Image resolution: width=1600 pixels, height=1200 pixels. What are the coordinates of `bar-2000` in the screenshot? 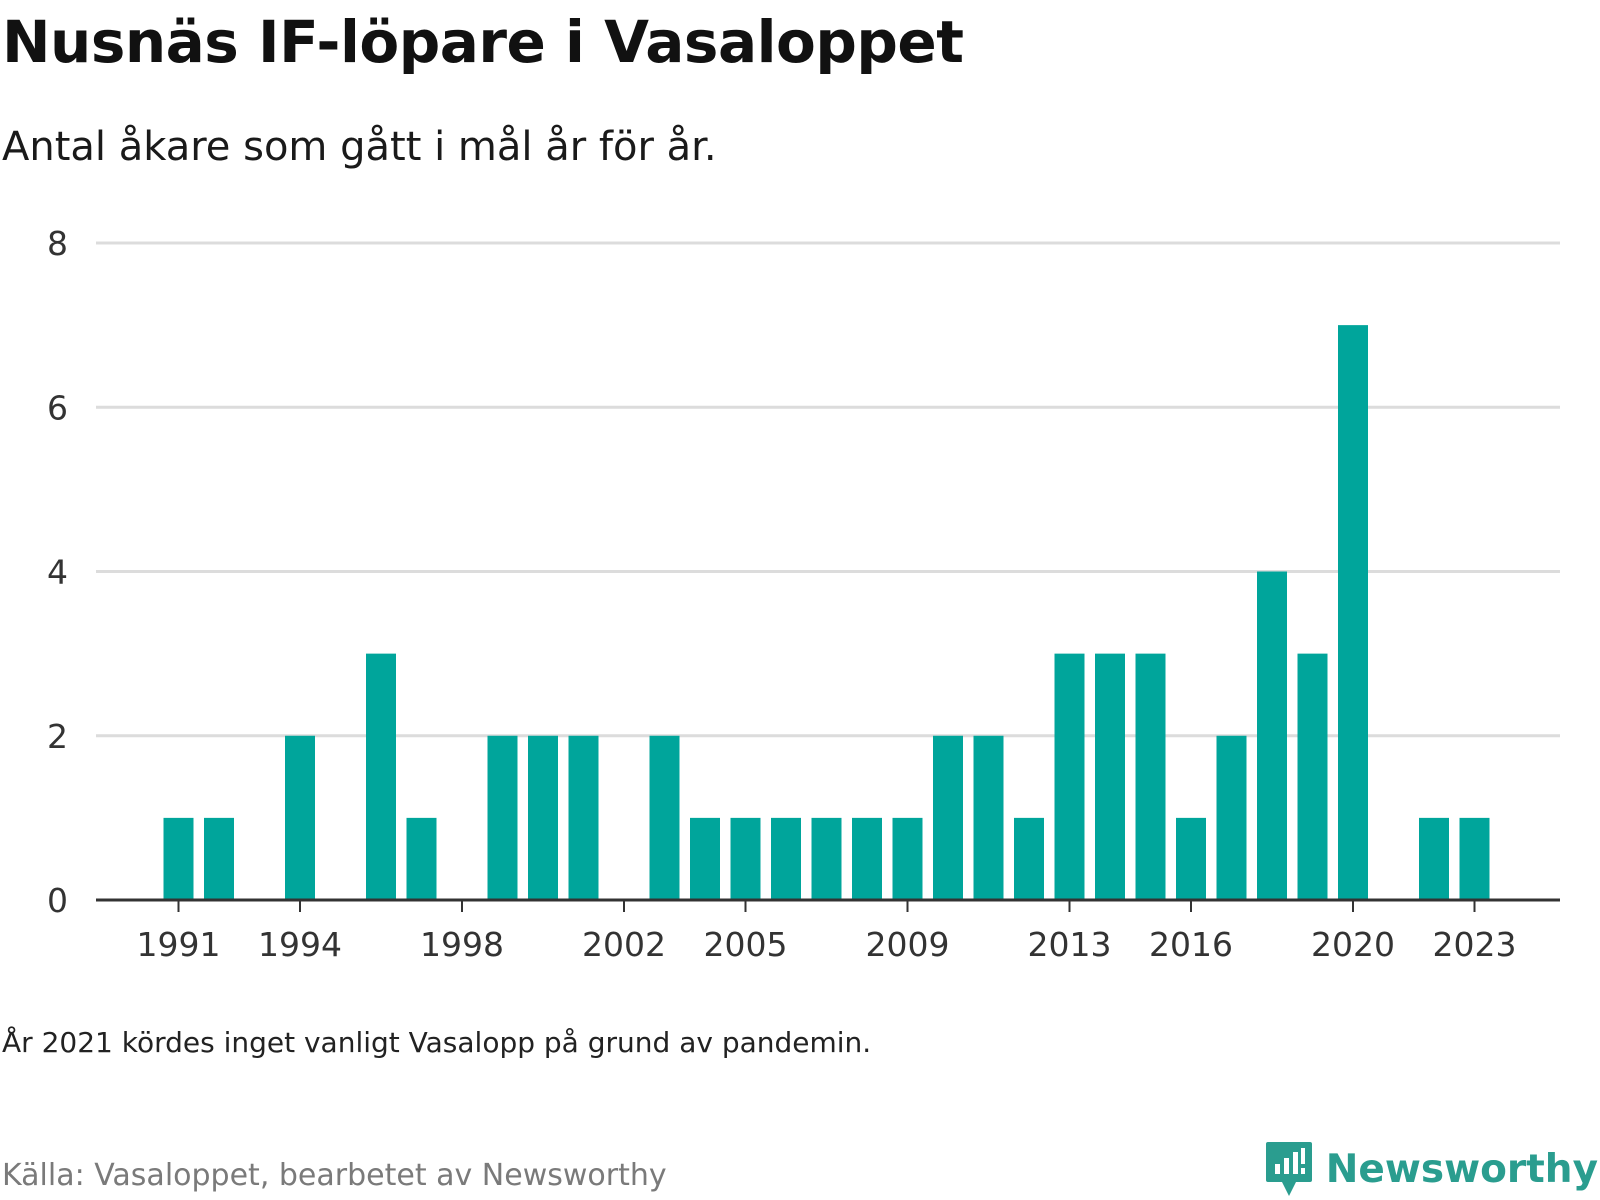 It's located at (543, 817).